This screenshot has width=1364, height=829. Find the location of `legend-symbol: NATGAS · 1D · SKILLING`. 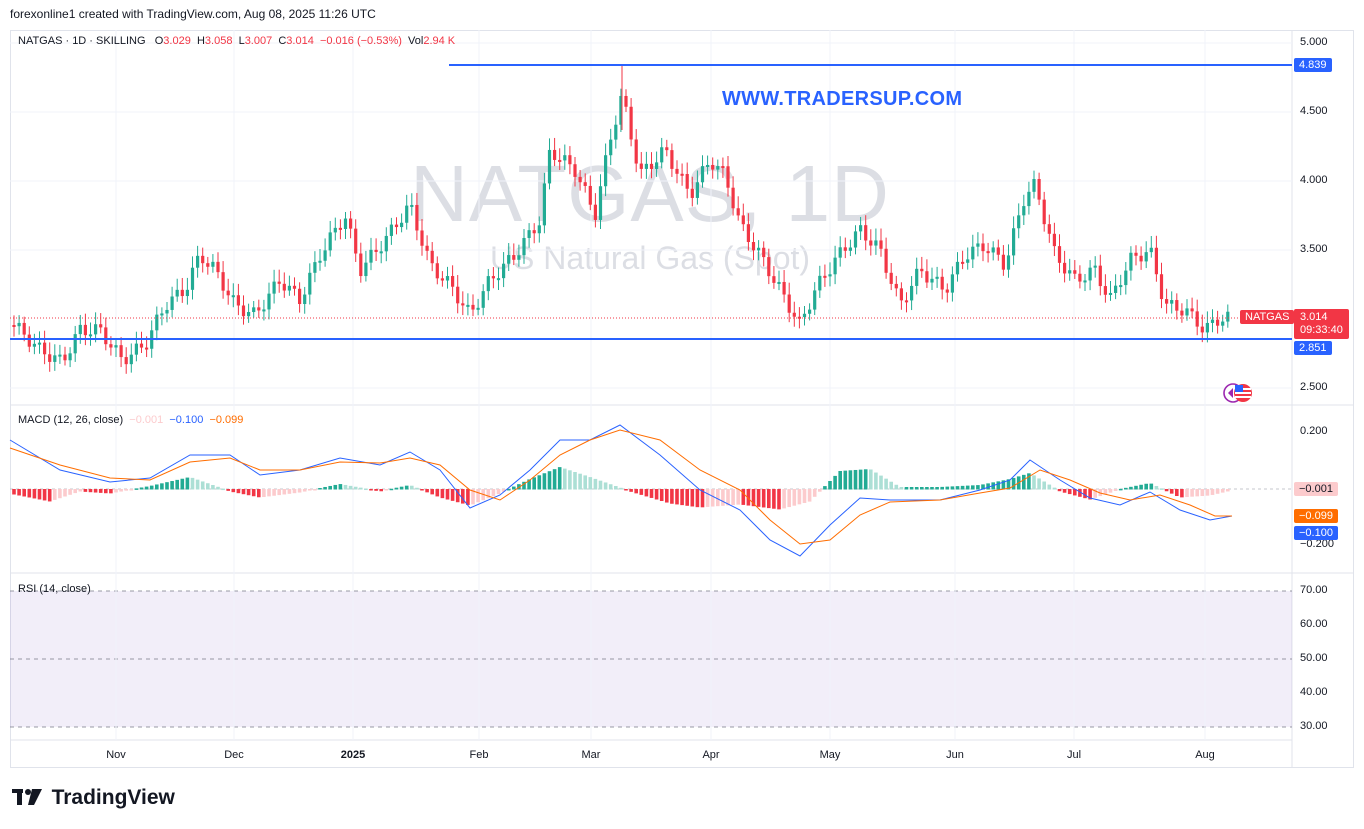

legend-symbol: NATGAS · 1D · SKILLING is located at coordinates (82, 41).